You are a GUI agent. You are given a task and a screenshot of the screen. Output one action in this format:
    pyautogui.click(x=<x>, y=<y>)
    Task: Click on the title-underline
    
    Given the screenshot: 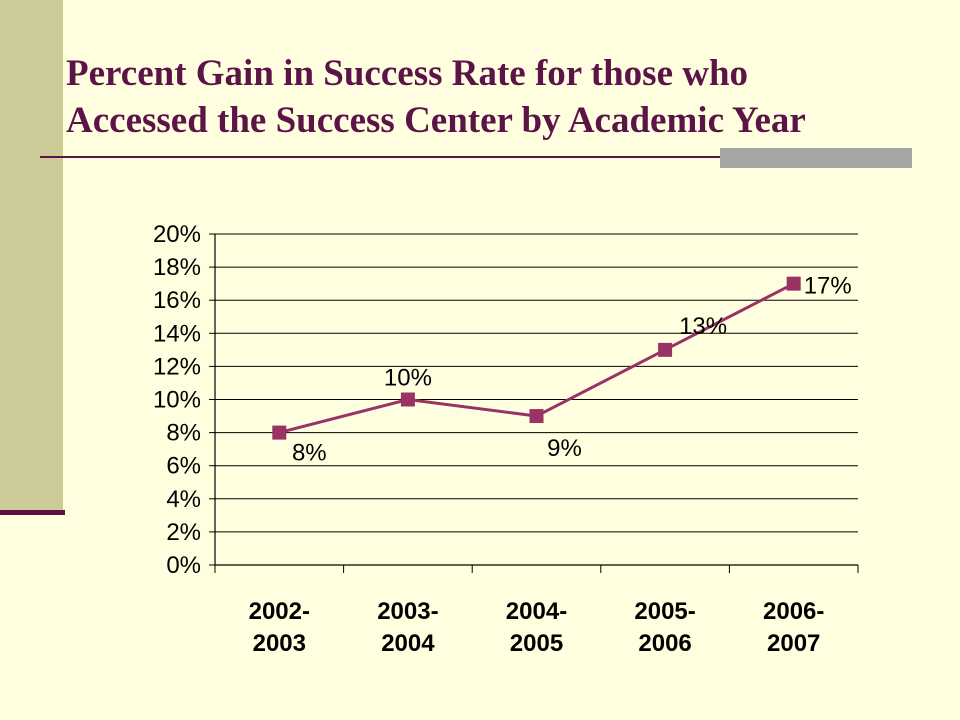 What is the action you would take?
    pyautogui.click(x=476, y=157)
    